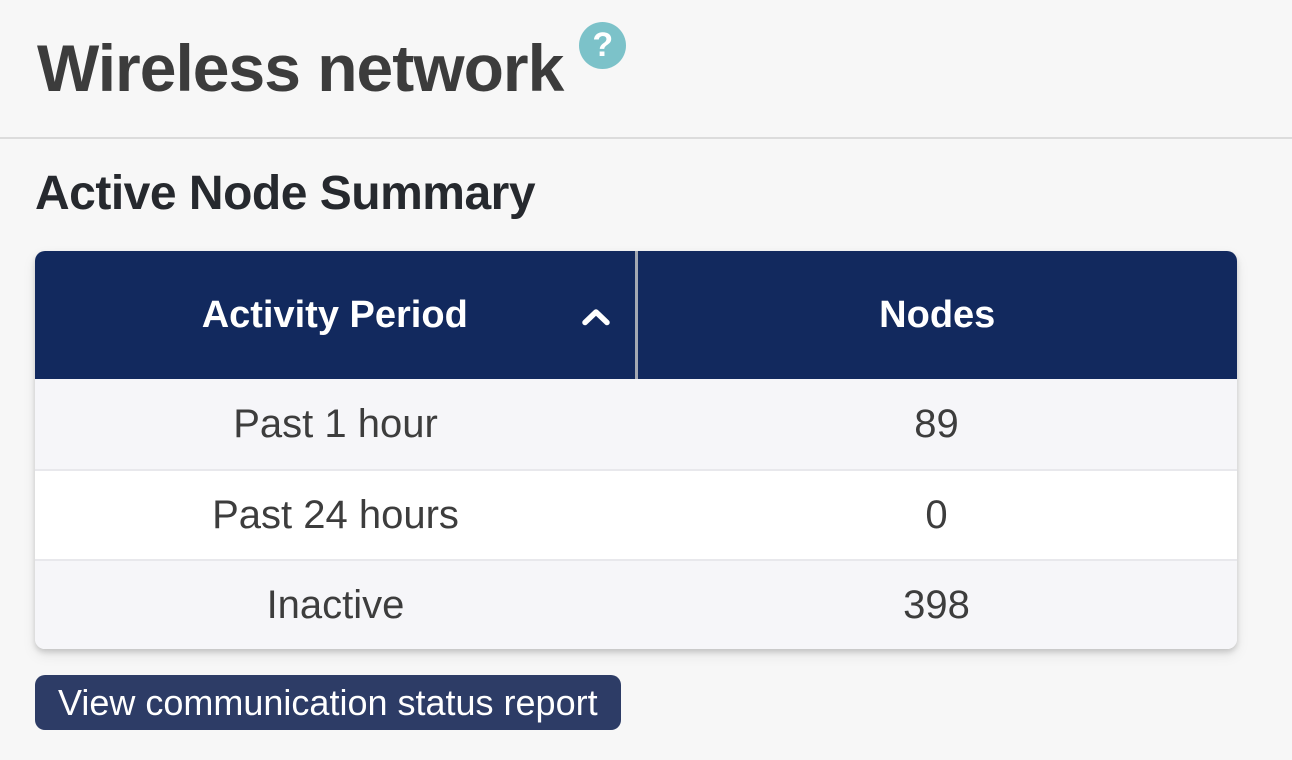 This screenshot has width=1292, height=760. I want to click on header-column-divider, so click(636, 315).